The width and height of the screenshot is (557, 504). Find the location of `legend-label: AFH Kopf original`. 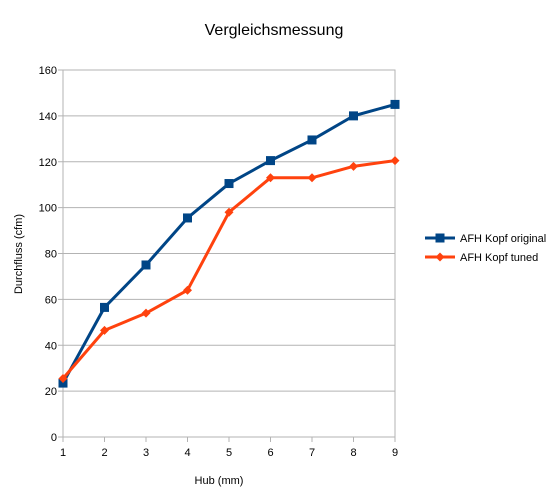

legend-label: AFH Kopf original is located at coordinates (503, 239).